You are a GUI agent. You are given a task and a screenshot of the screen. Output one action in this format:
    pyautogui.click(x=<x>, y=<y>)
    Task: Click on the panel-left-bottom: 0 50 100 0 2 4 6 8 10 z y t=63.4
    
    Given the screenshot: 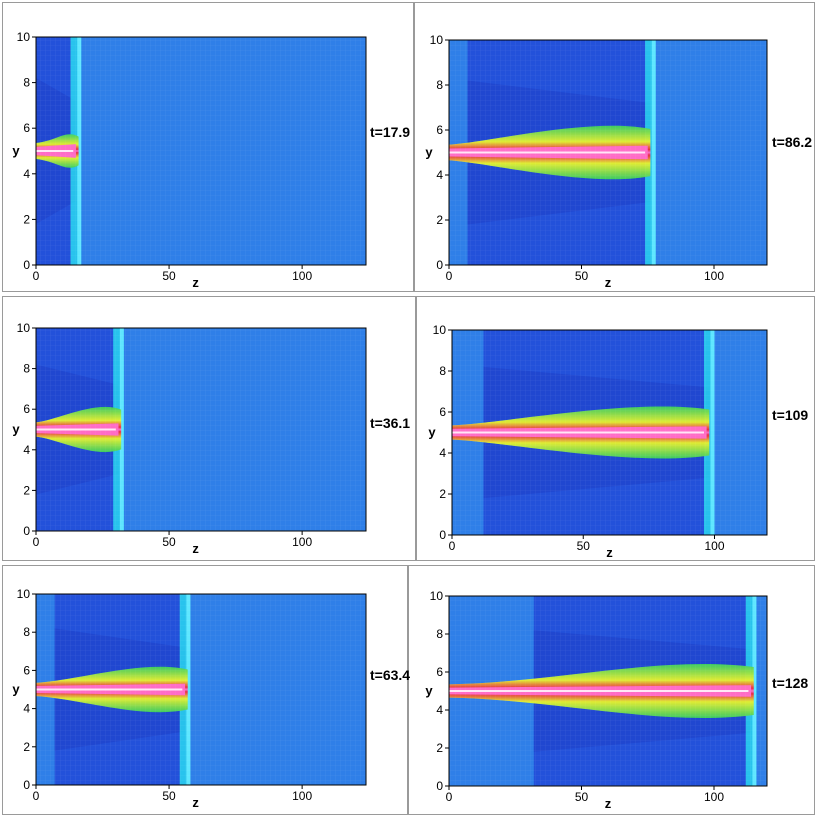 What is the action you would take?
    pyautogui.click(x=211, y=698)
    